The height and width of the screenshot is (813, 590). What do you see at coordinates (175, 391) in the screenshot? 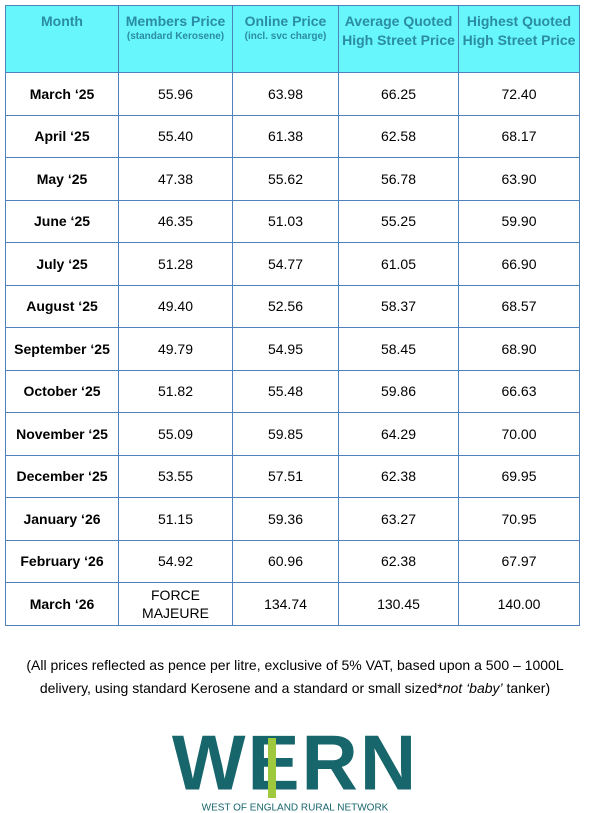
I see `price-cell: 51.82` at bounding box center [175, 391].